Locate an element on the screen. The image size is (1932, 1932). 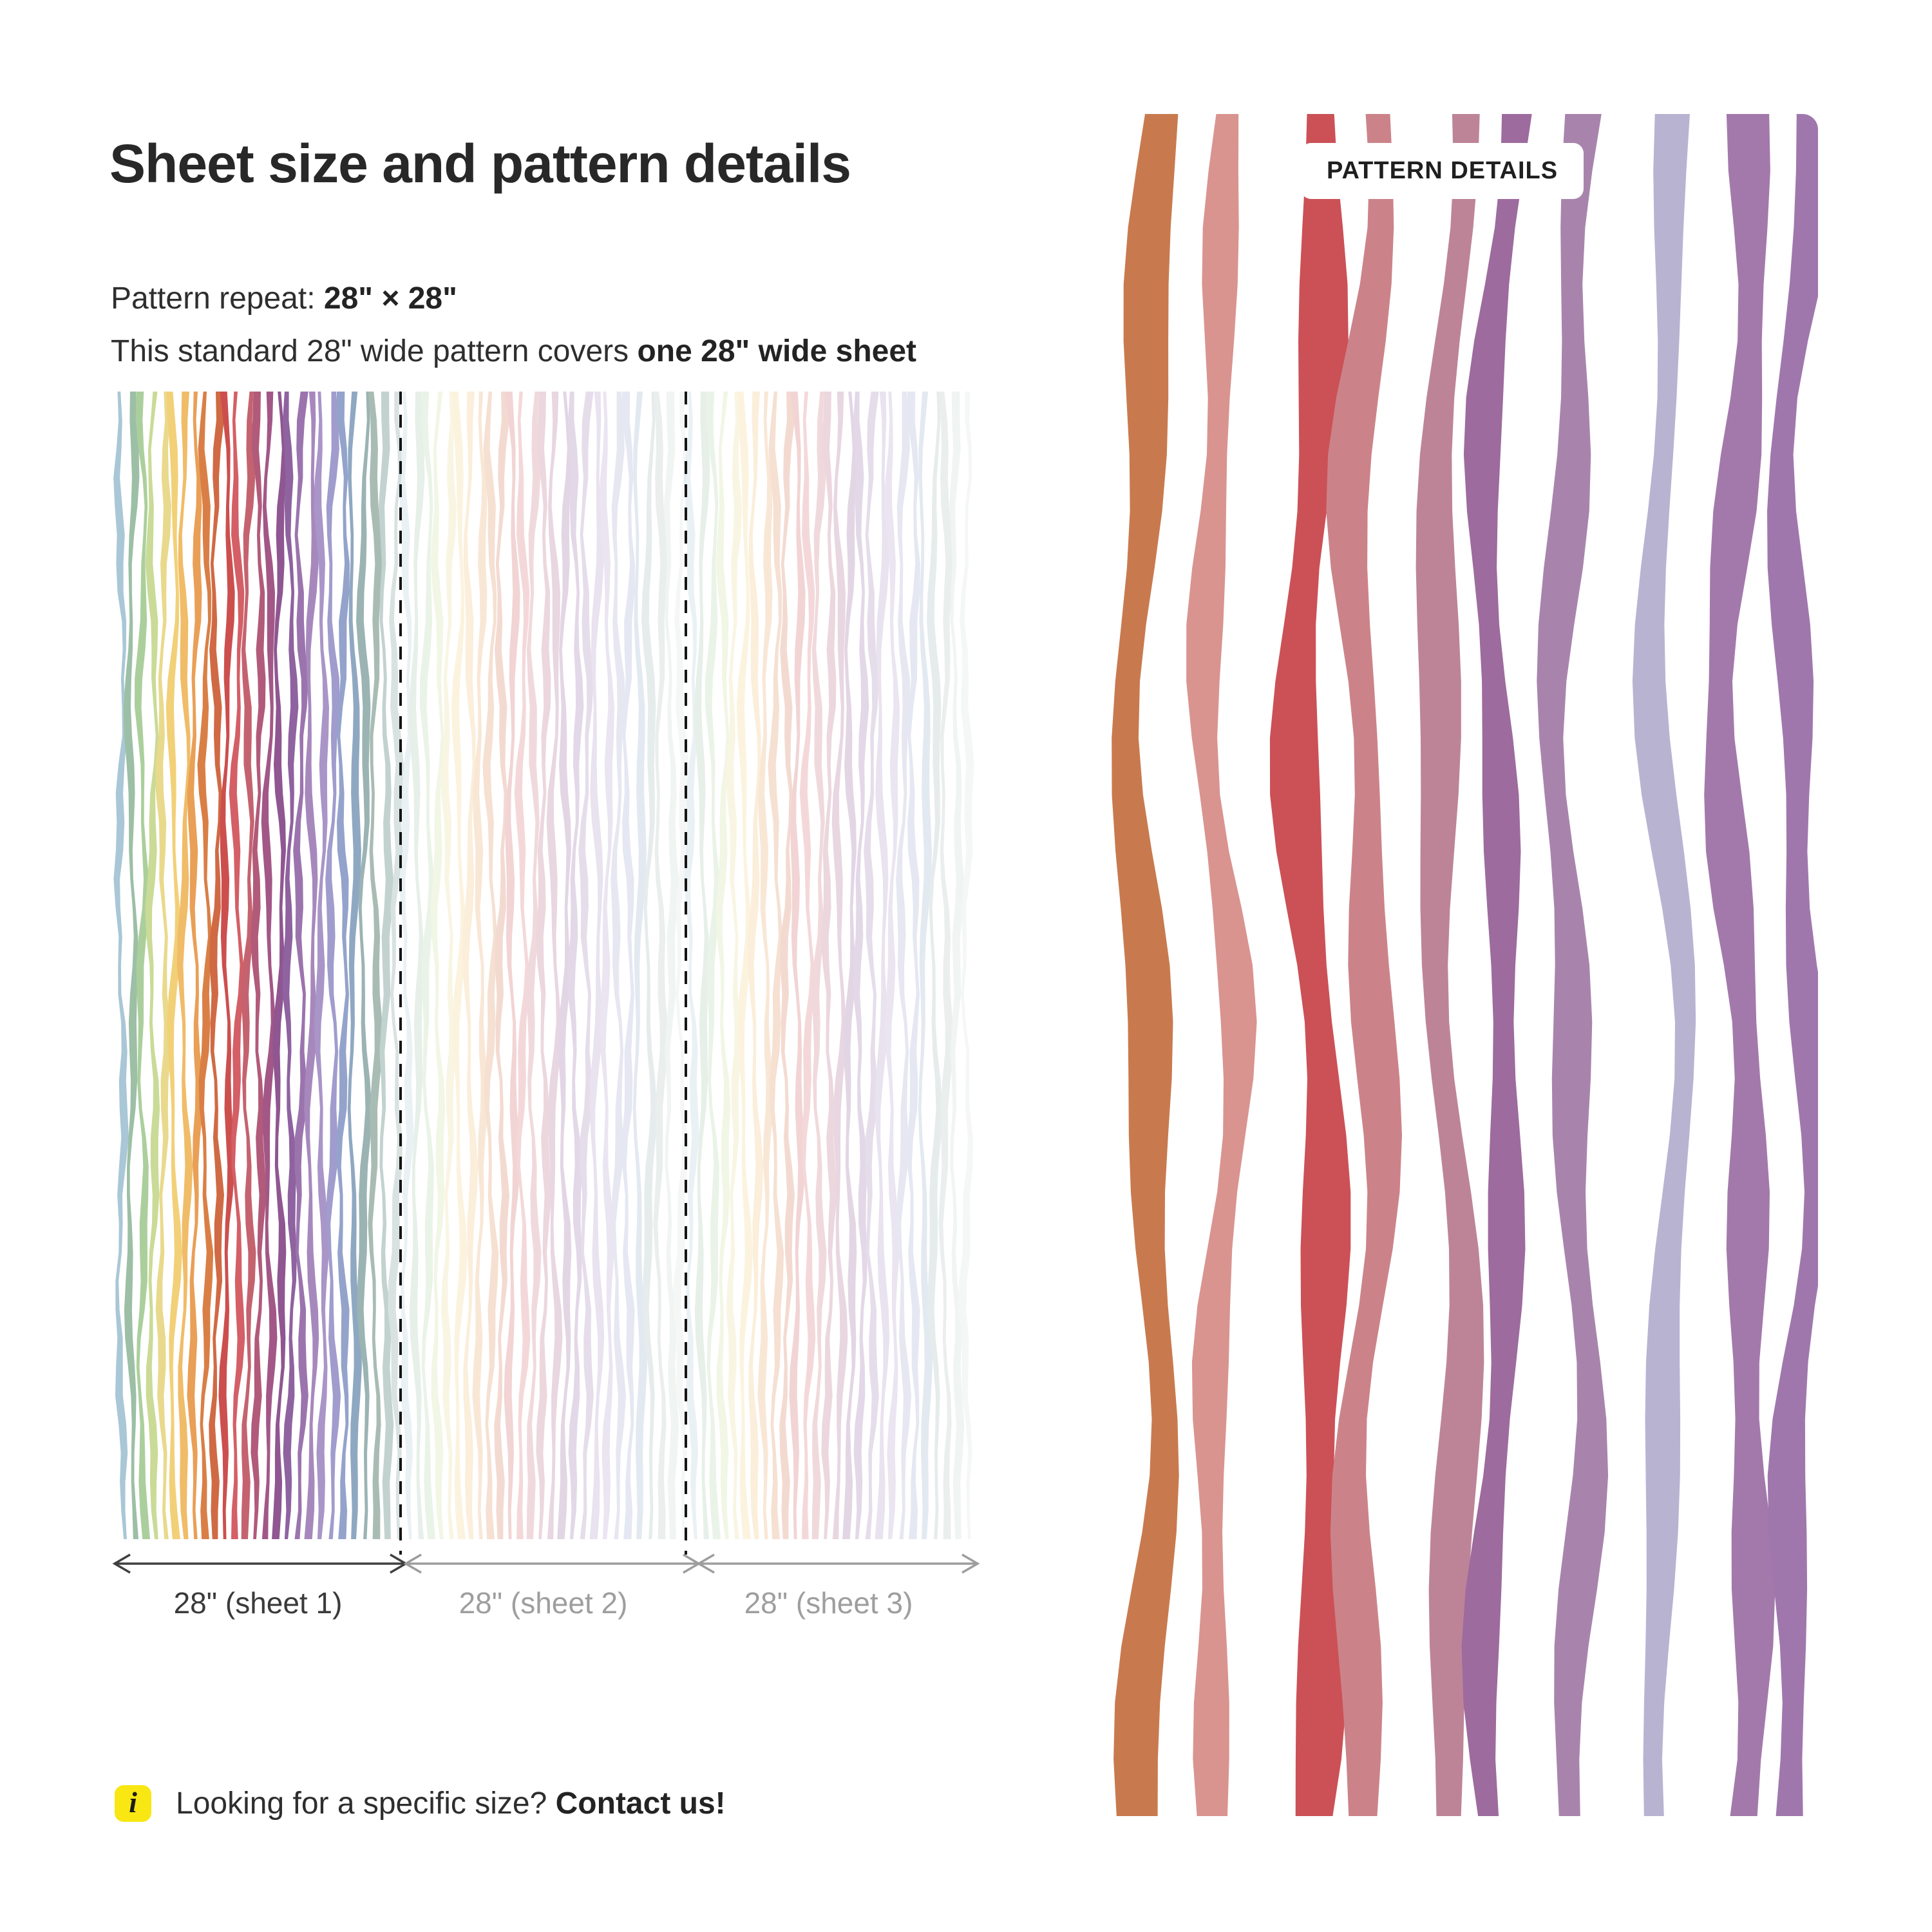
info-prefix: Looking for a specific size? is located at coordinates (366, 1803).